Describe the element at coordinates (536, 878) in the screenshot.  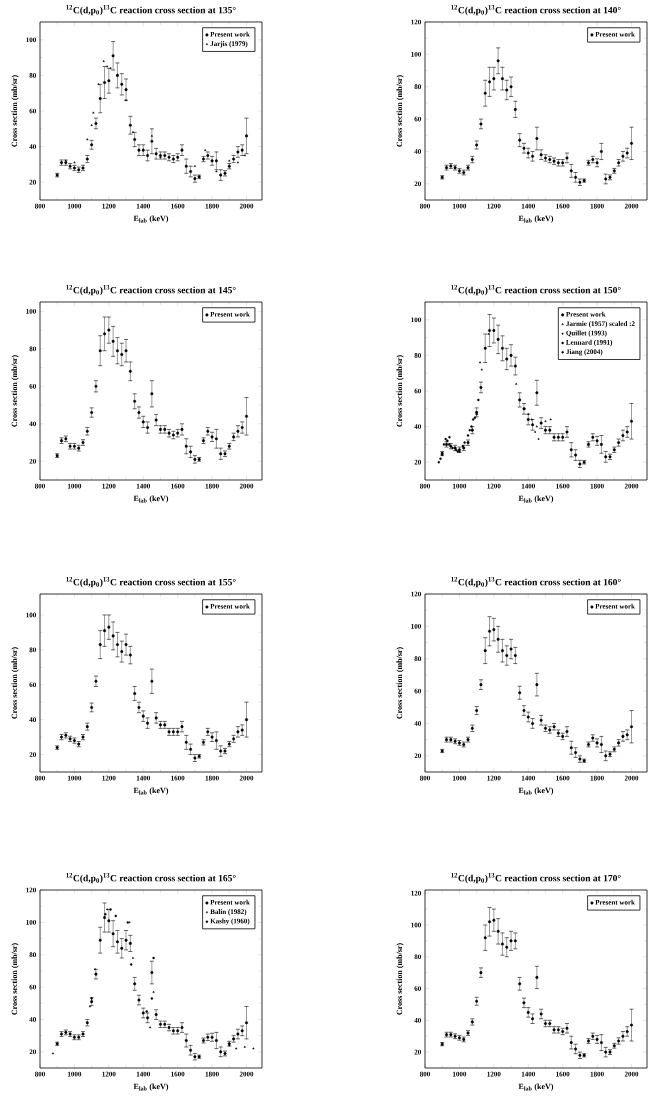
I see `chart-title: $^{12}$C(d,p$_{0}$)$^{13}$C reaction cross section at 170°` at that location.